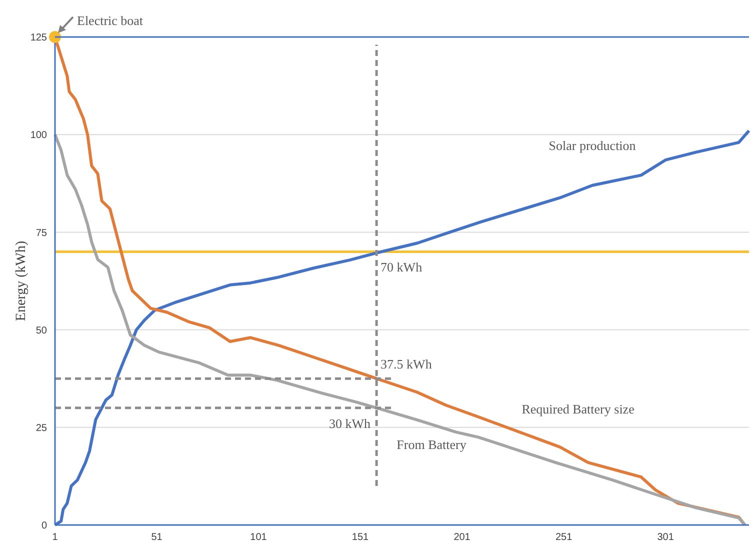 This screenshot has width=751, height=549. Describe the element at coordinates (44, 526) in the screenshot. I see `y-tick-label: 0` at that location.